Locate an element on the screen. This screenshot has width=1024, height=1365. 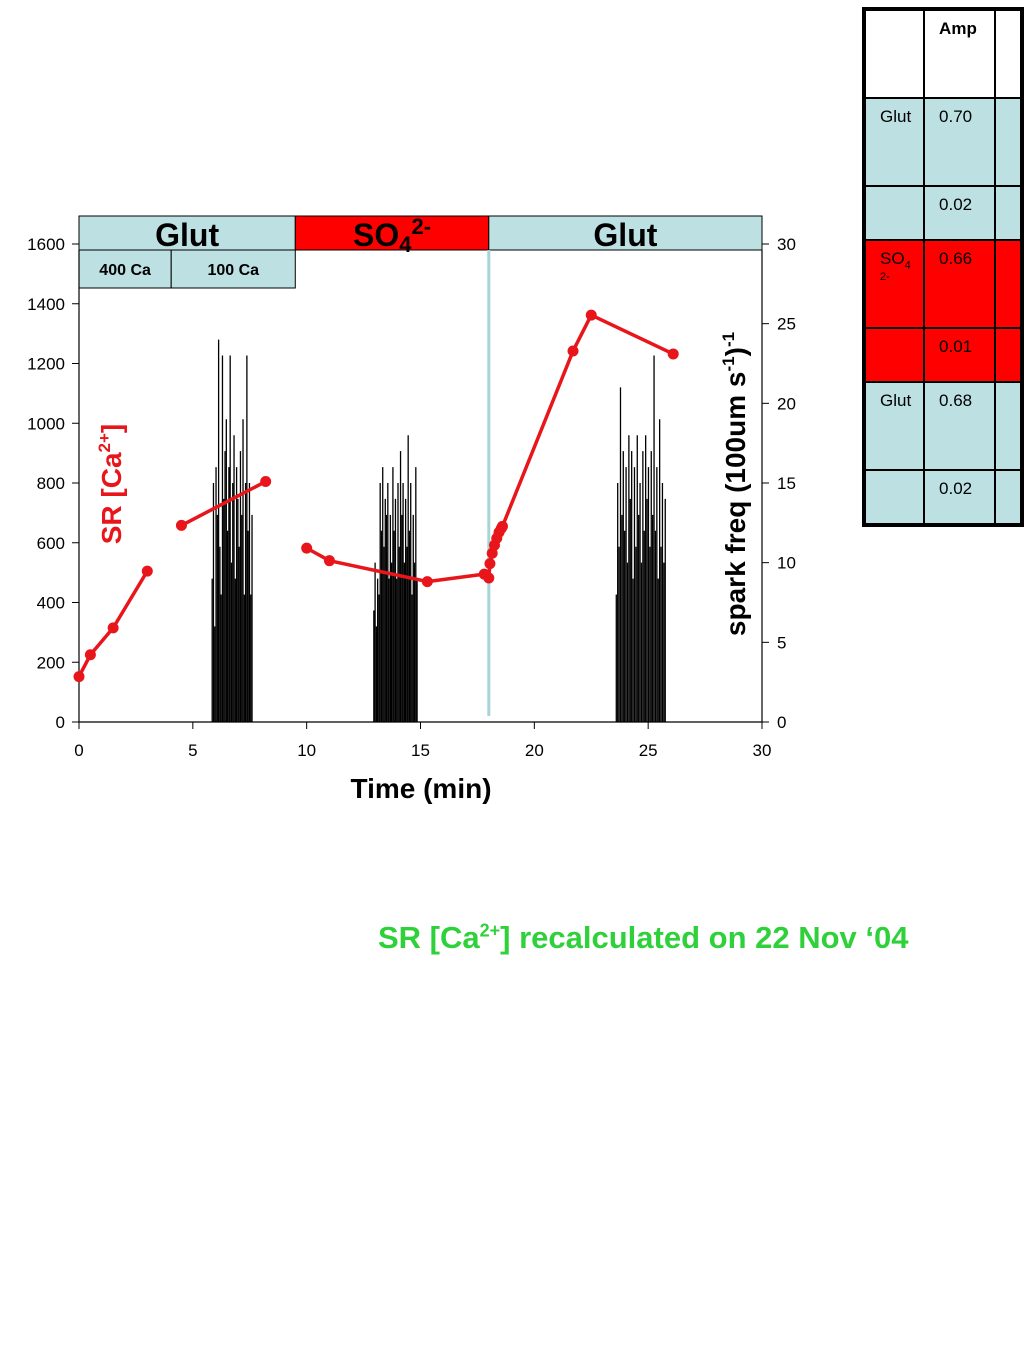
table-header-row: Amp is located at coordinates (943, 53).